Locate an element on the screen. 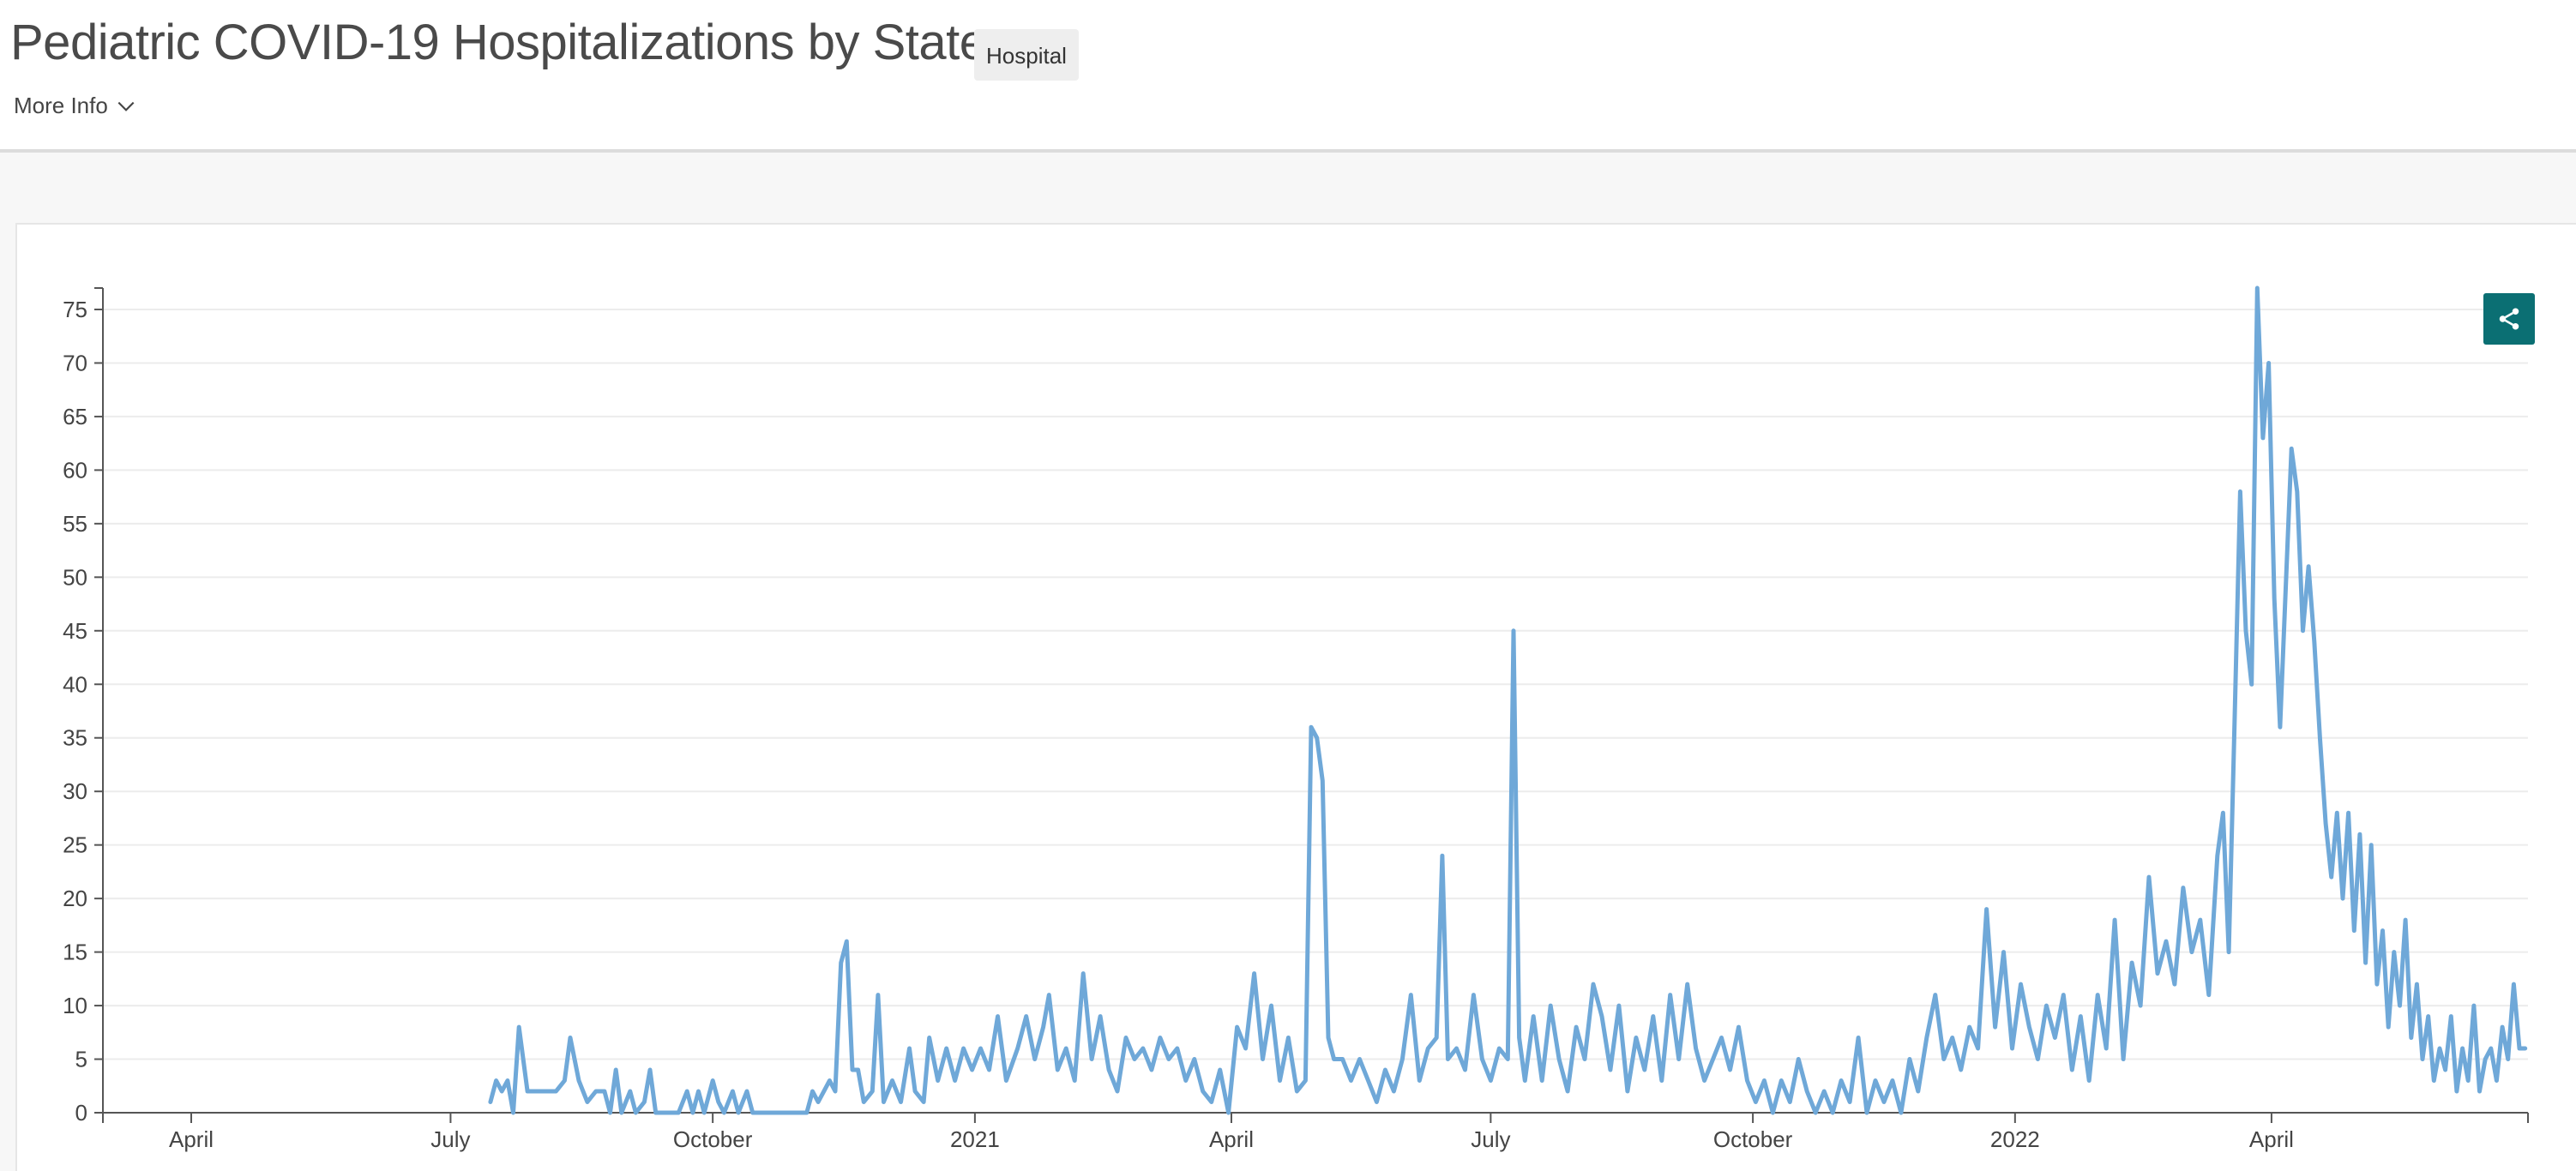 The image size is (2576, 1171). y-tick-label: 20 is located at coordinates (75, 898).